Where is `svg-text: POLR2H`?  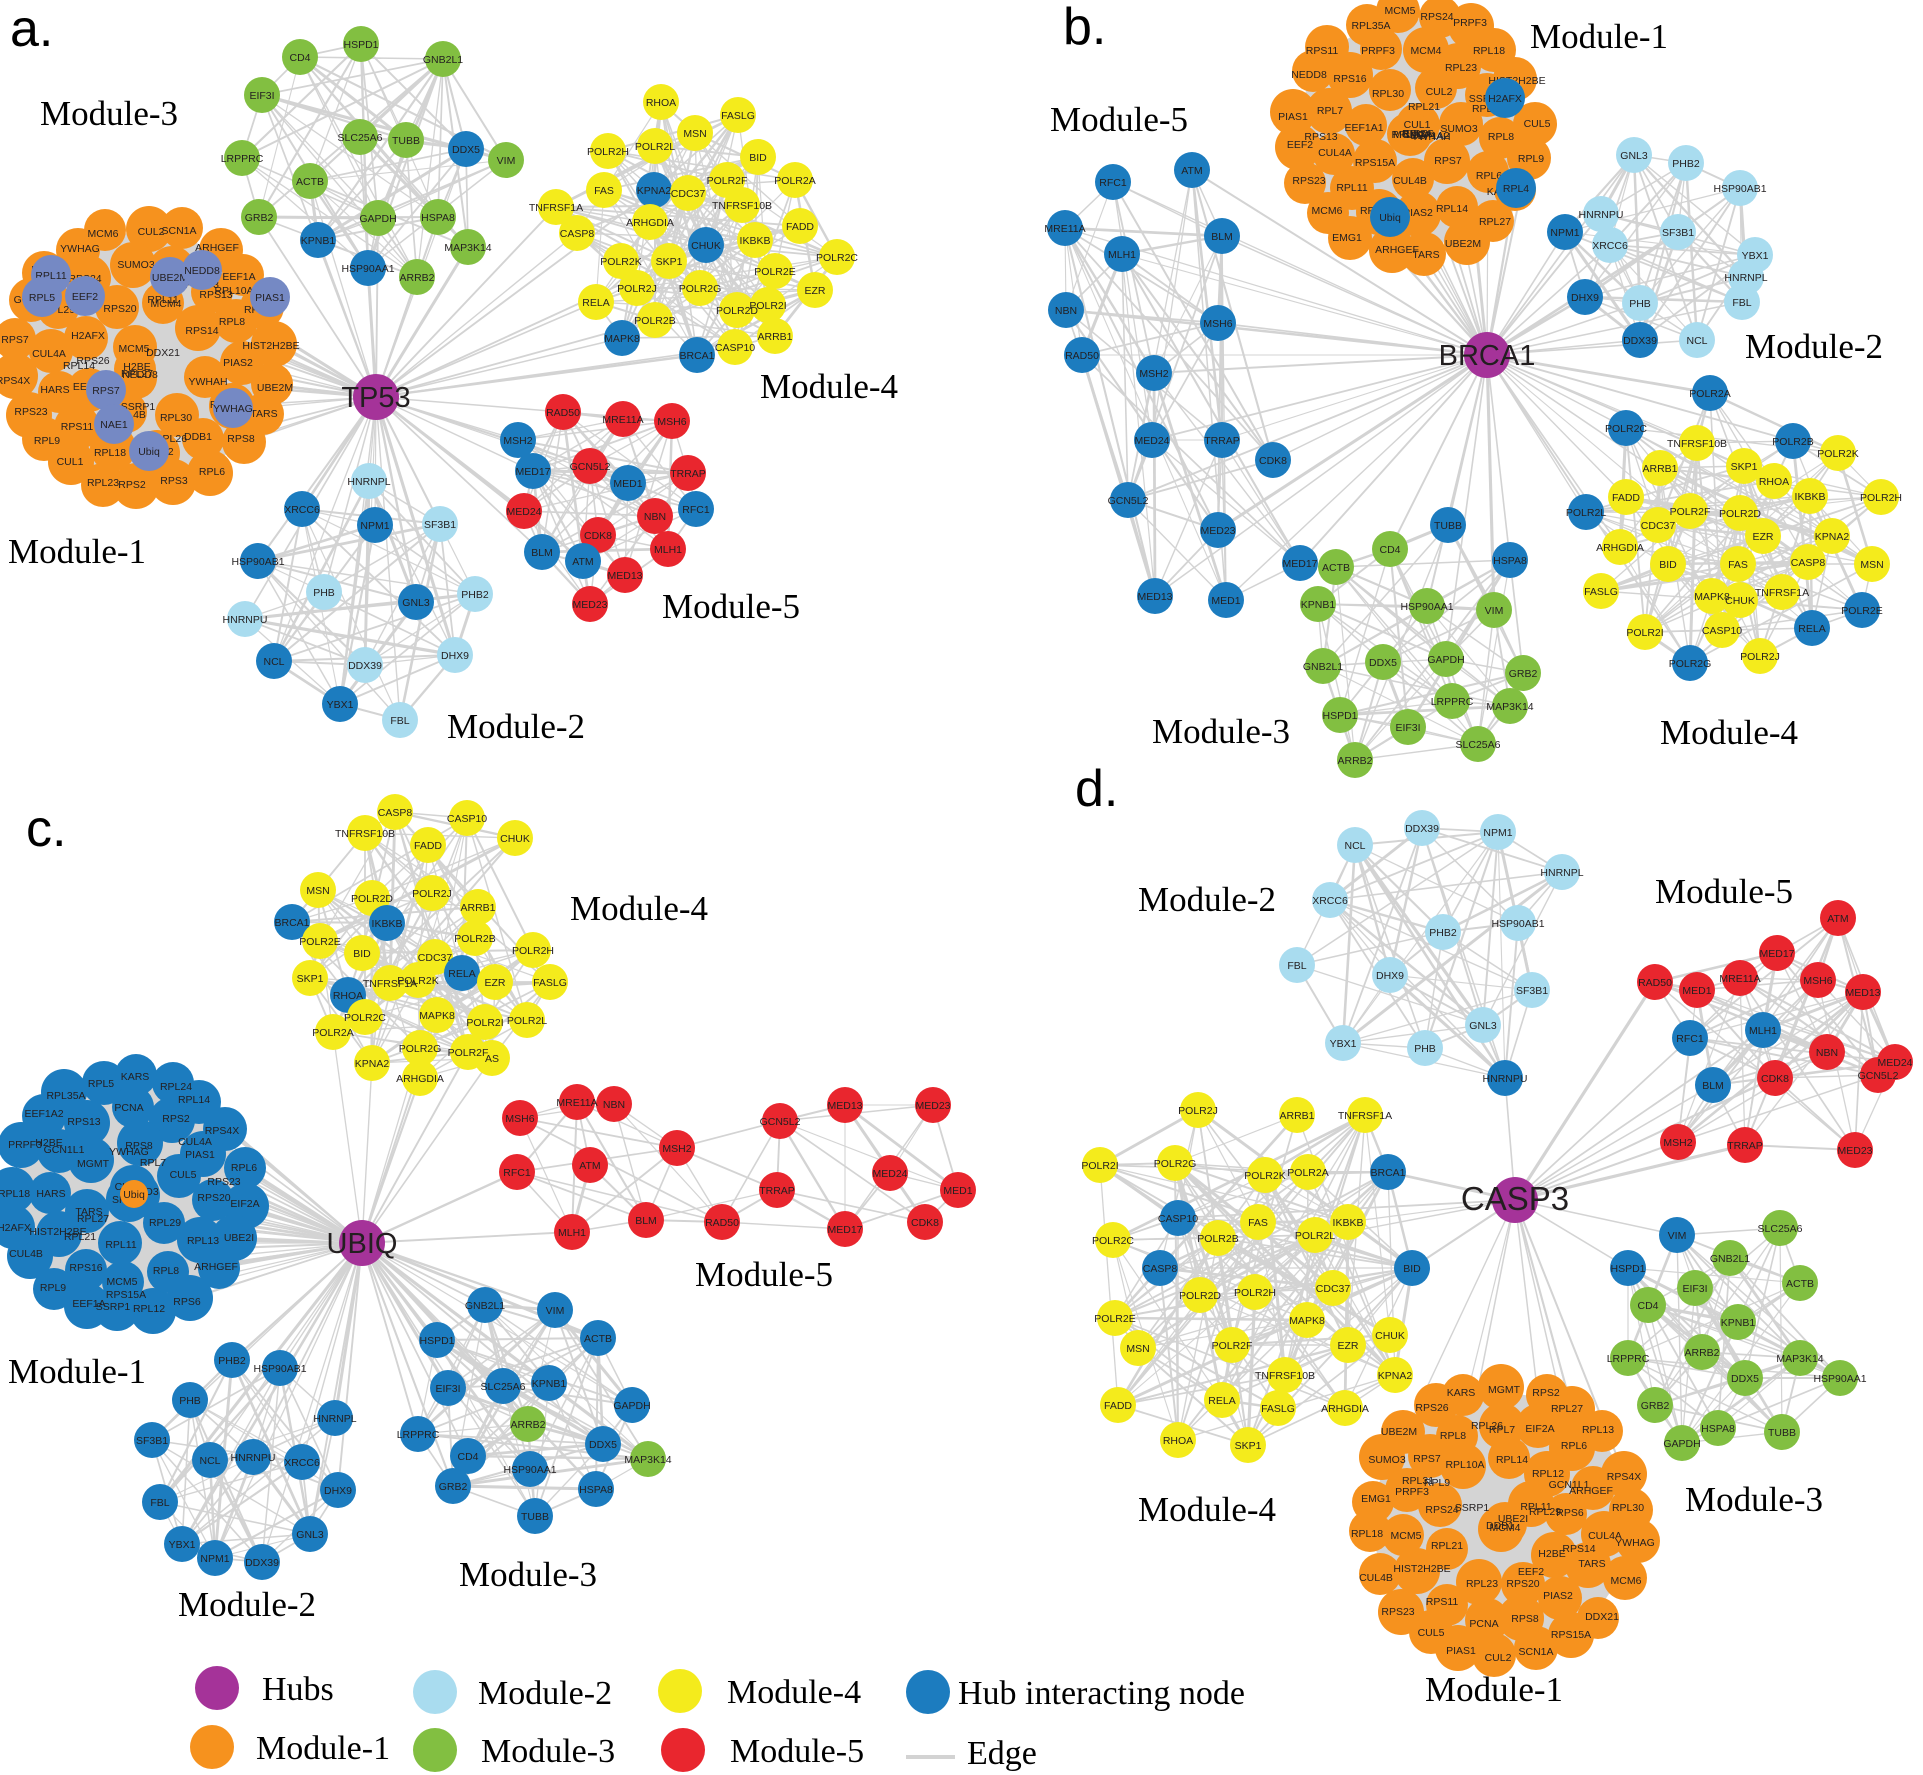 svg-text: POLR2H is located at coordinates (533, 951).